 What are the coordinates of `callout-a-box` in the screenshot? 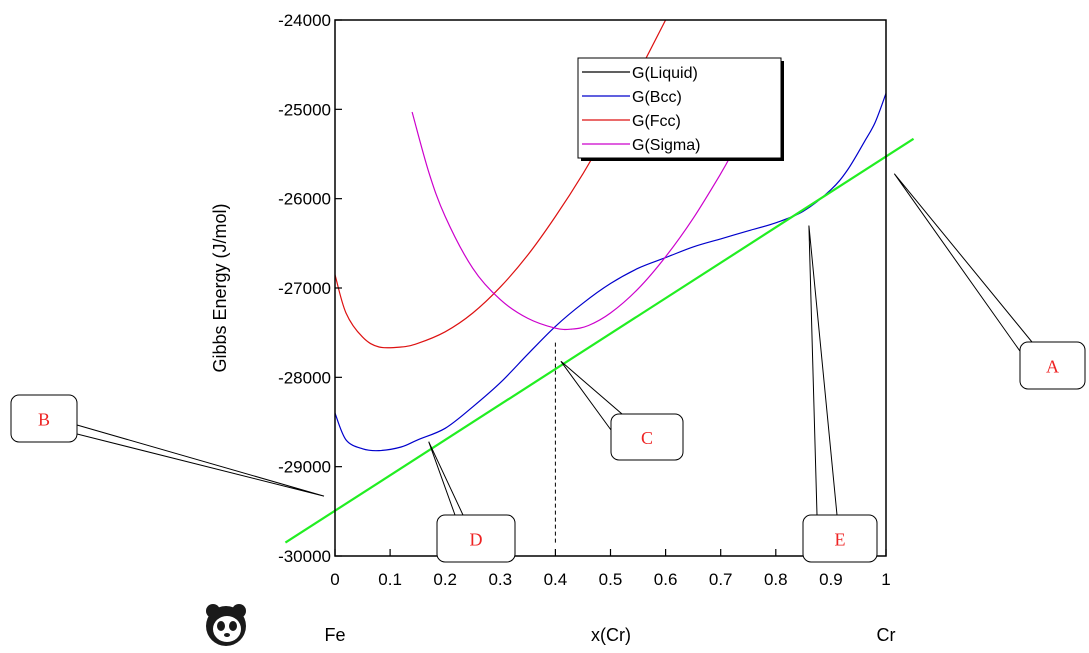 It's located at (1052, 365).